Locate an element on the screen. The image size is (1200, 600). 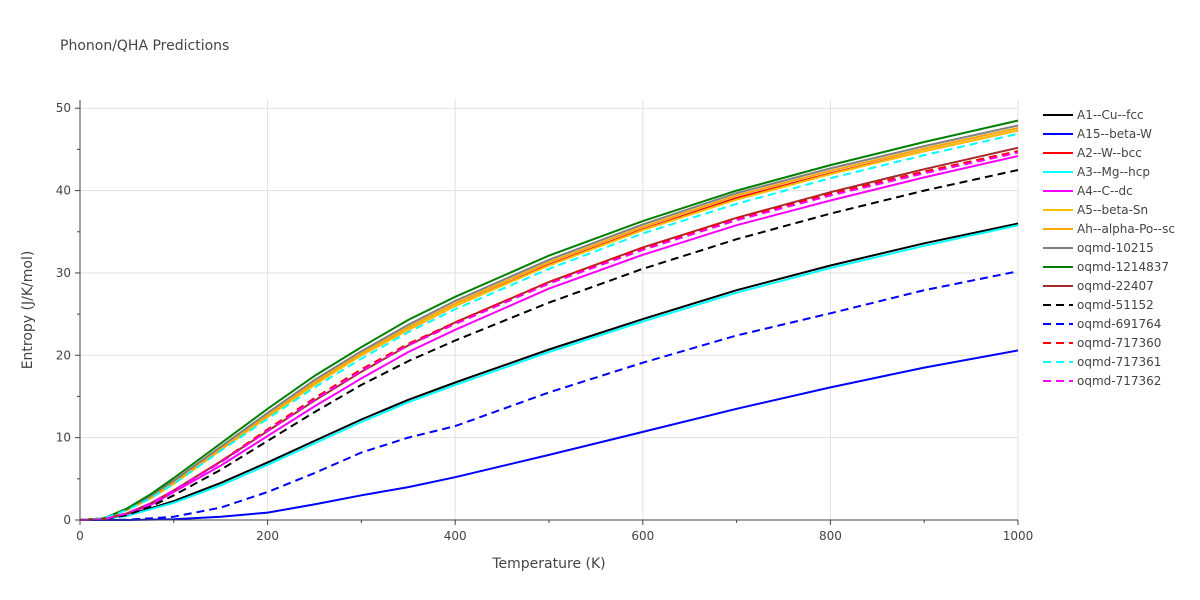
x-axis-title: Temperature (K) is located at coordinates (548, 564).